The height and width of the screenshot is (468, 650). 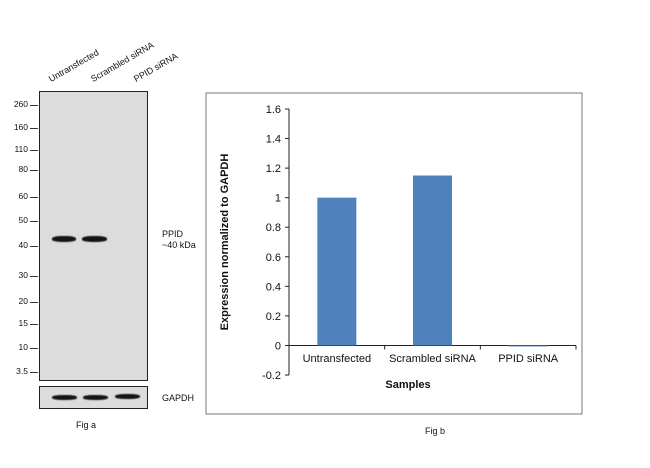 What do you see at coordinates (173, 234) in the screenshot?
I see `target-protein-label: PPID` at bounding box center [173, 234].